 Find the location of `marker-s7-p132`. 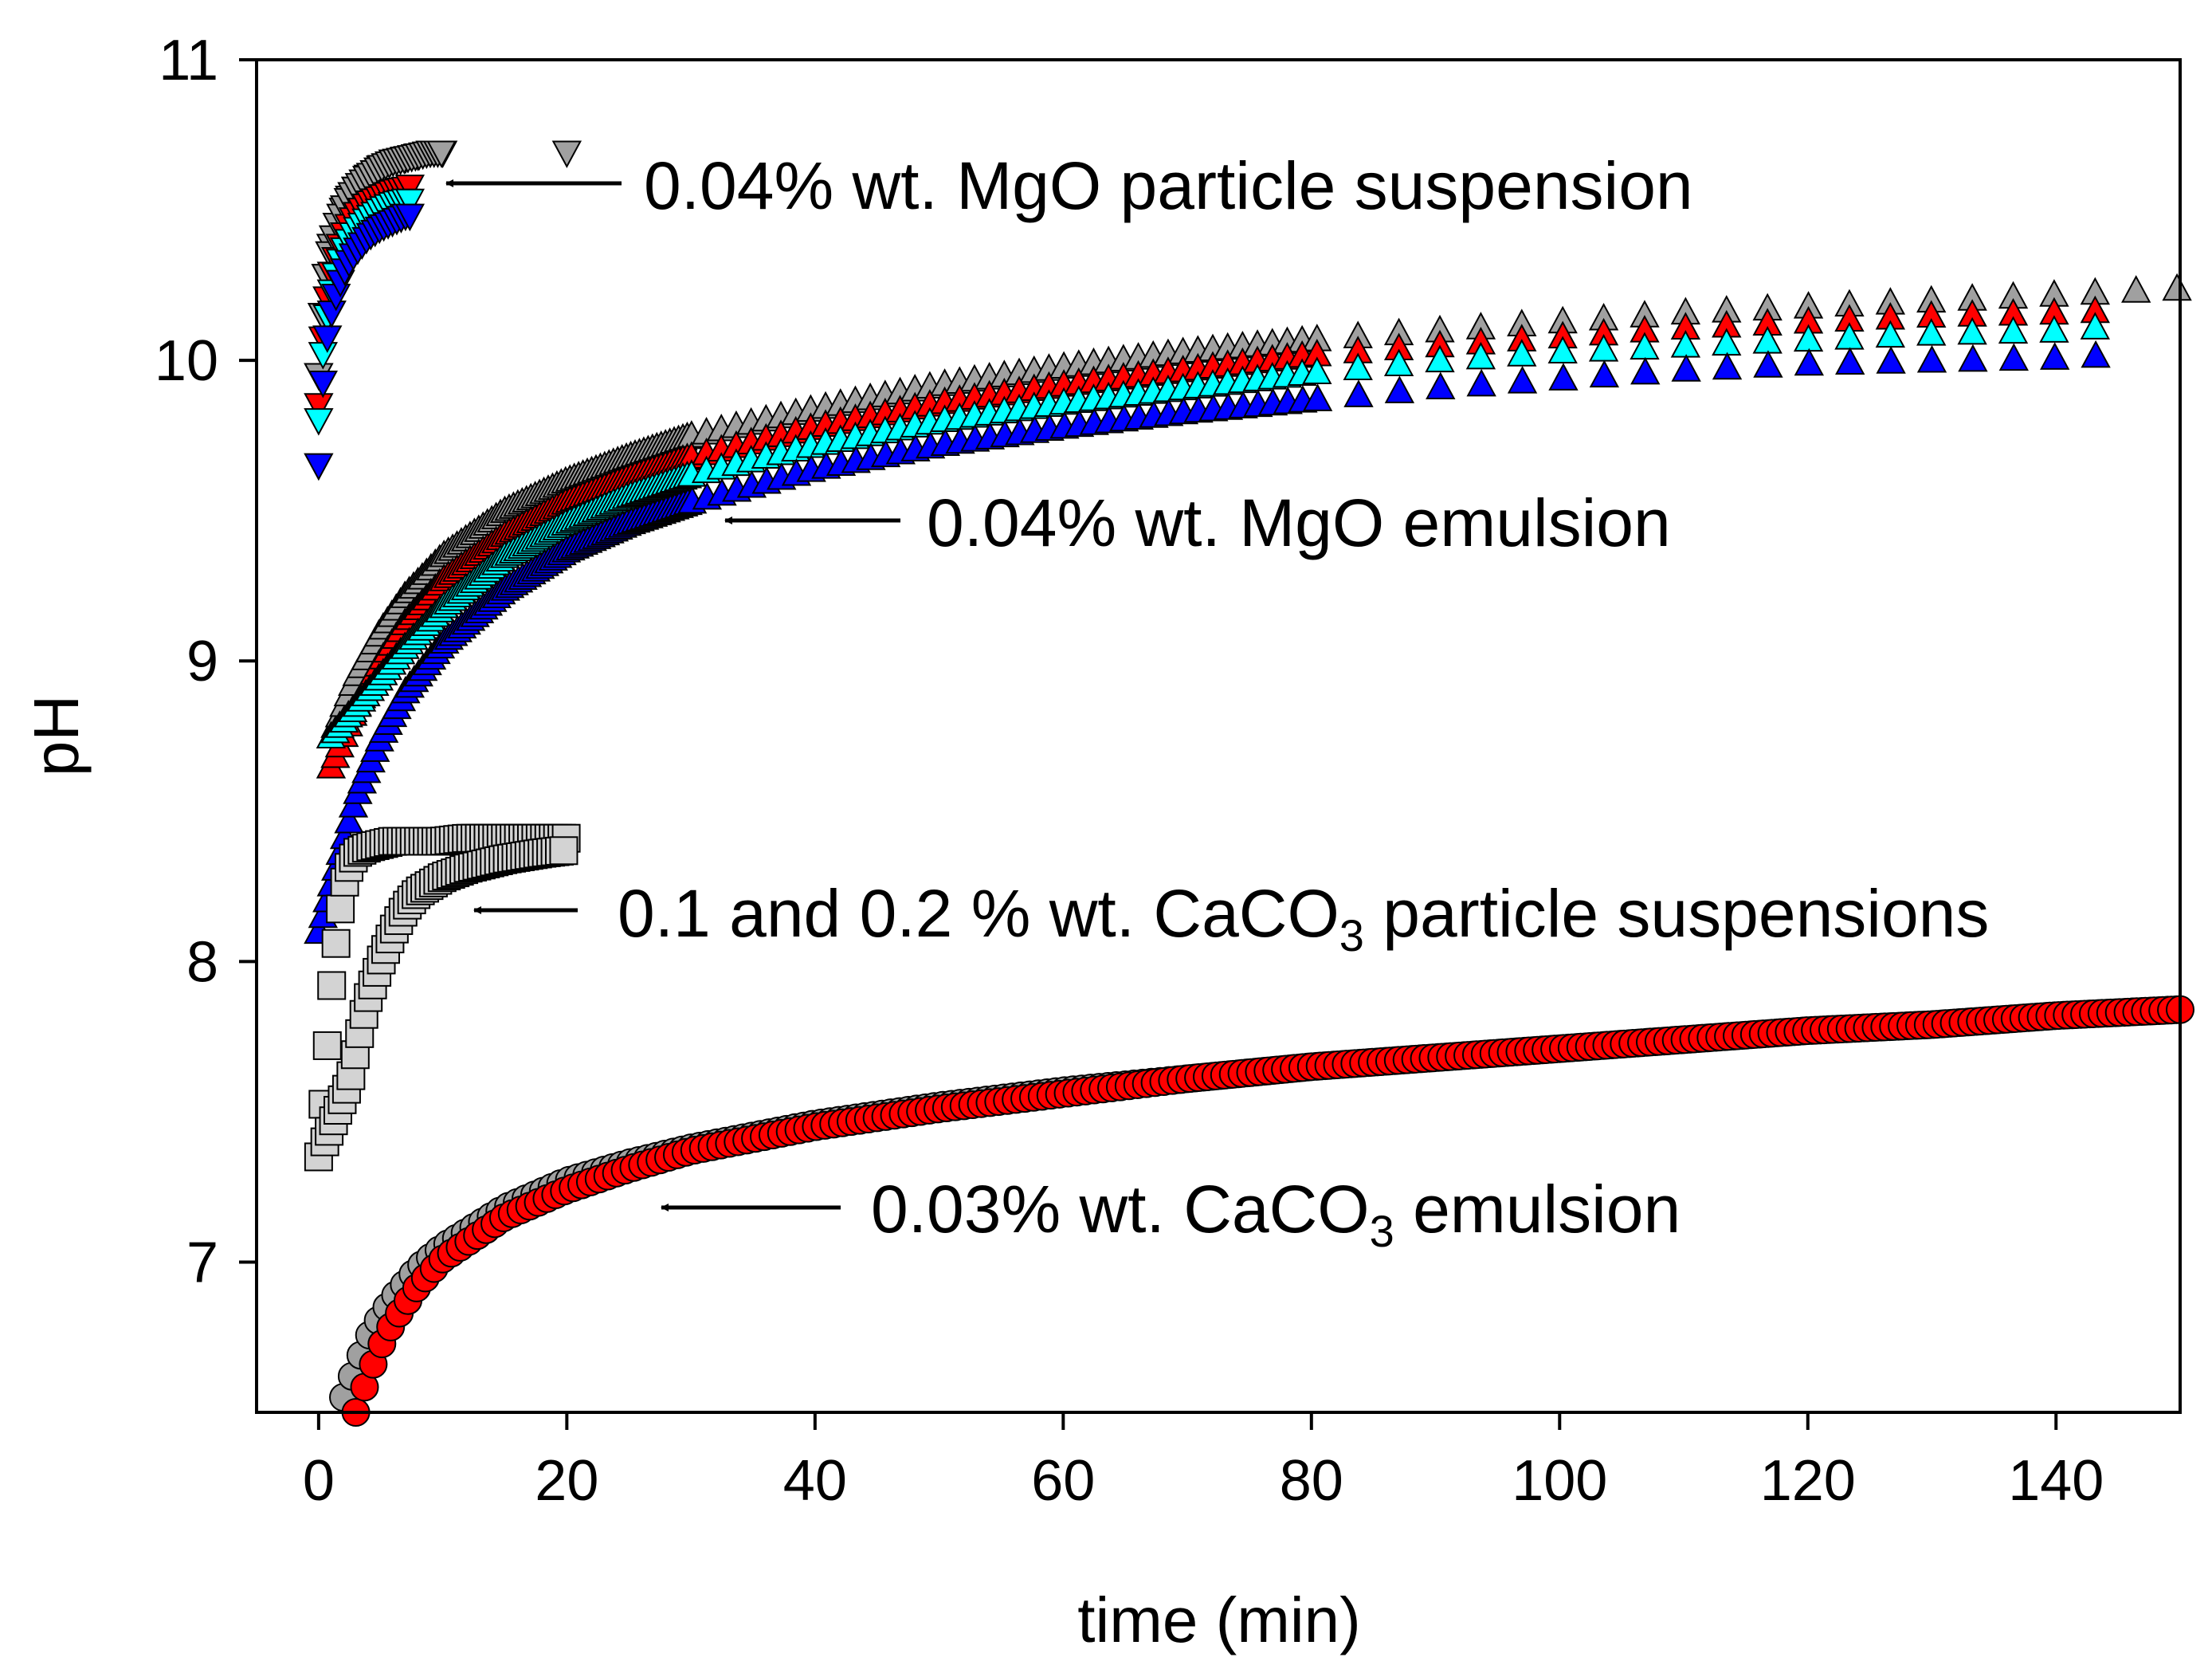

marker-s7-p132 is located at coordinates (1481, 382).